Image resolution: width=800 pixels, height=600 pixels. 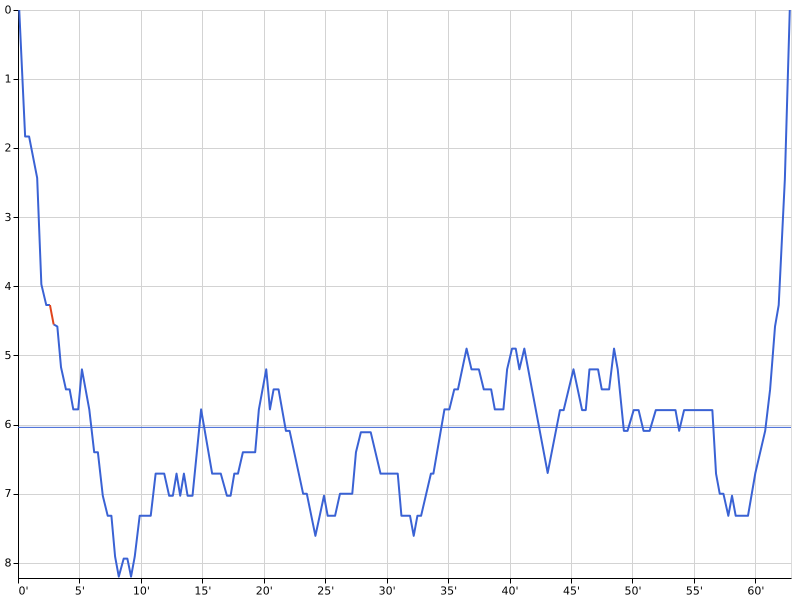 I want to click on y-tick-label: 8, so click(x=8, y=563).